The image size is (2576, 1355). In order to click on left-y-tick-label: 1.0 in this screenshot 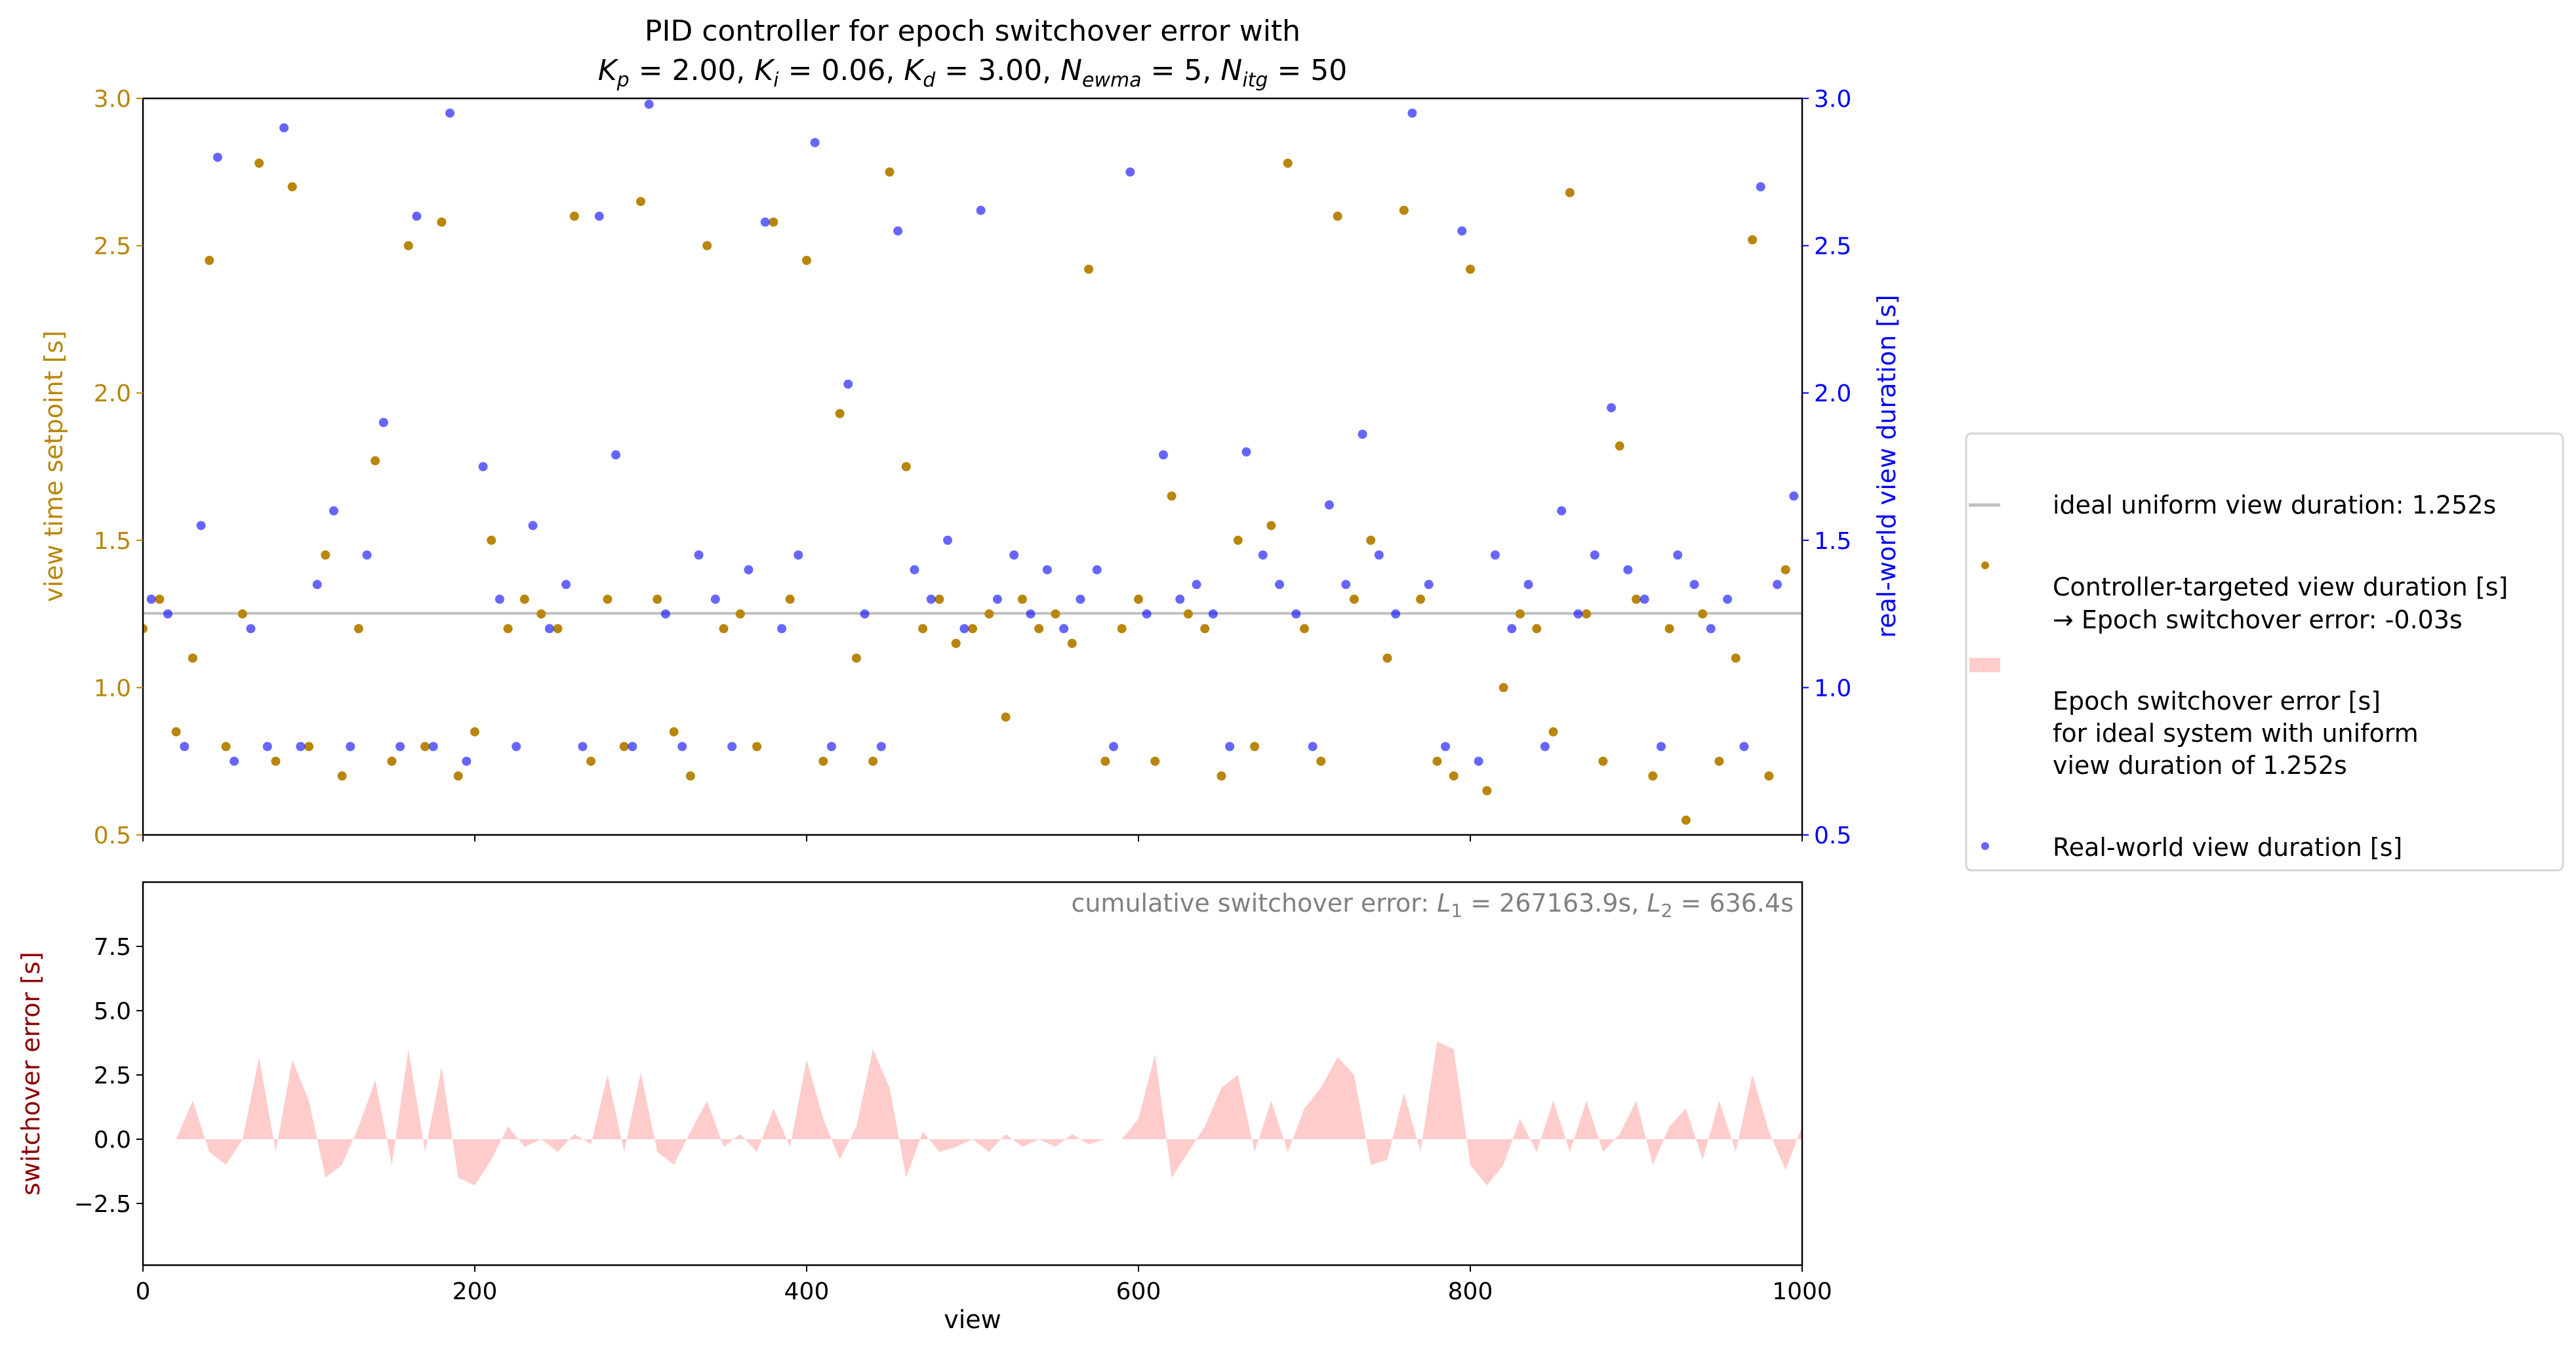, I will do `click(112, 688)`.